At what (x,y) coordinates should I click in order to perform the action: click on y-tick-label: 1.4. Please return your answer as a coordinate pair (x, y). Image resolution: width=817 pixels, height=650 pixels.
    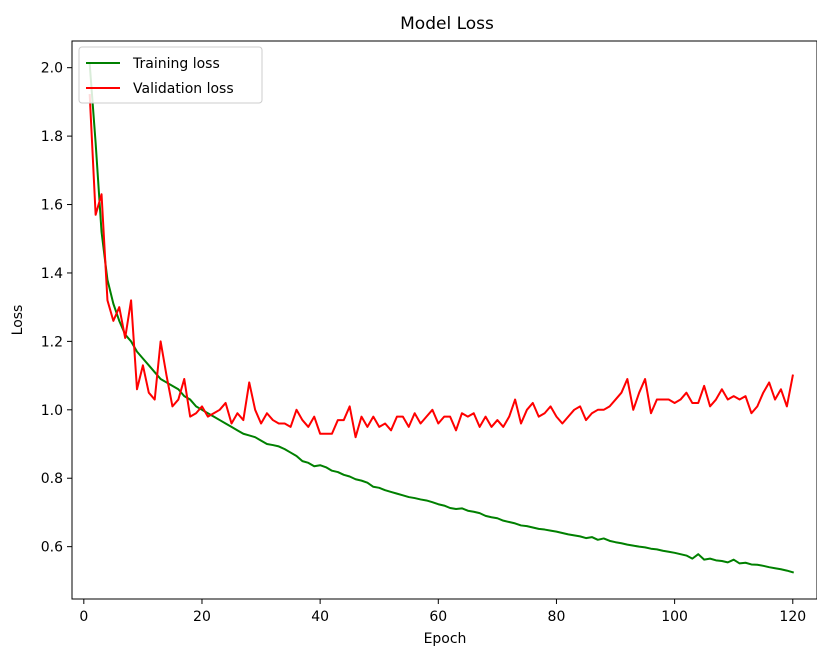
    Looking at the image, I should click on (52, 274).